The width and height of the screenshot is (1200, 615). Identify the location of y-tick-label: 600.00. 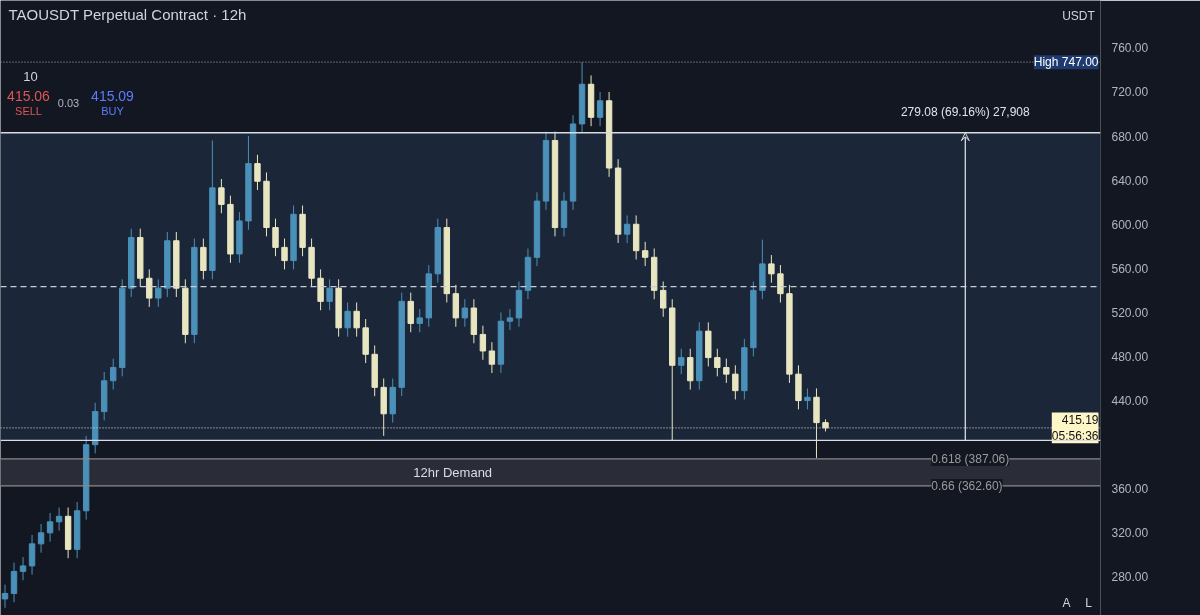
(1130, 224).